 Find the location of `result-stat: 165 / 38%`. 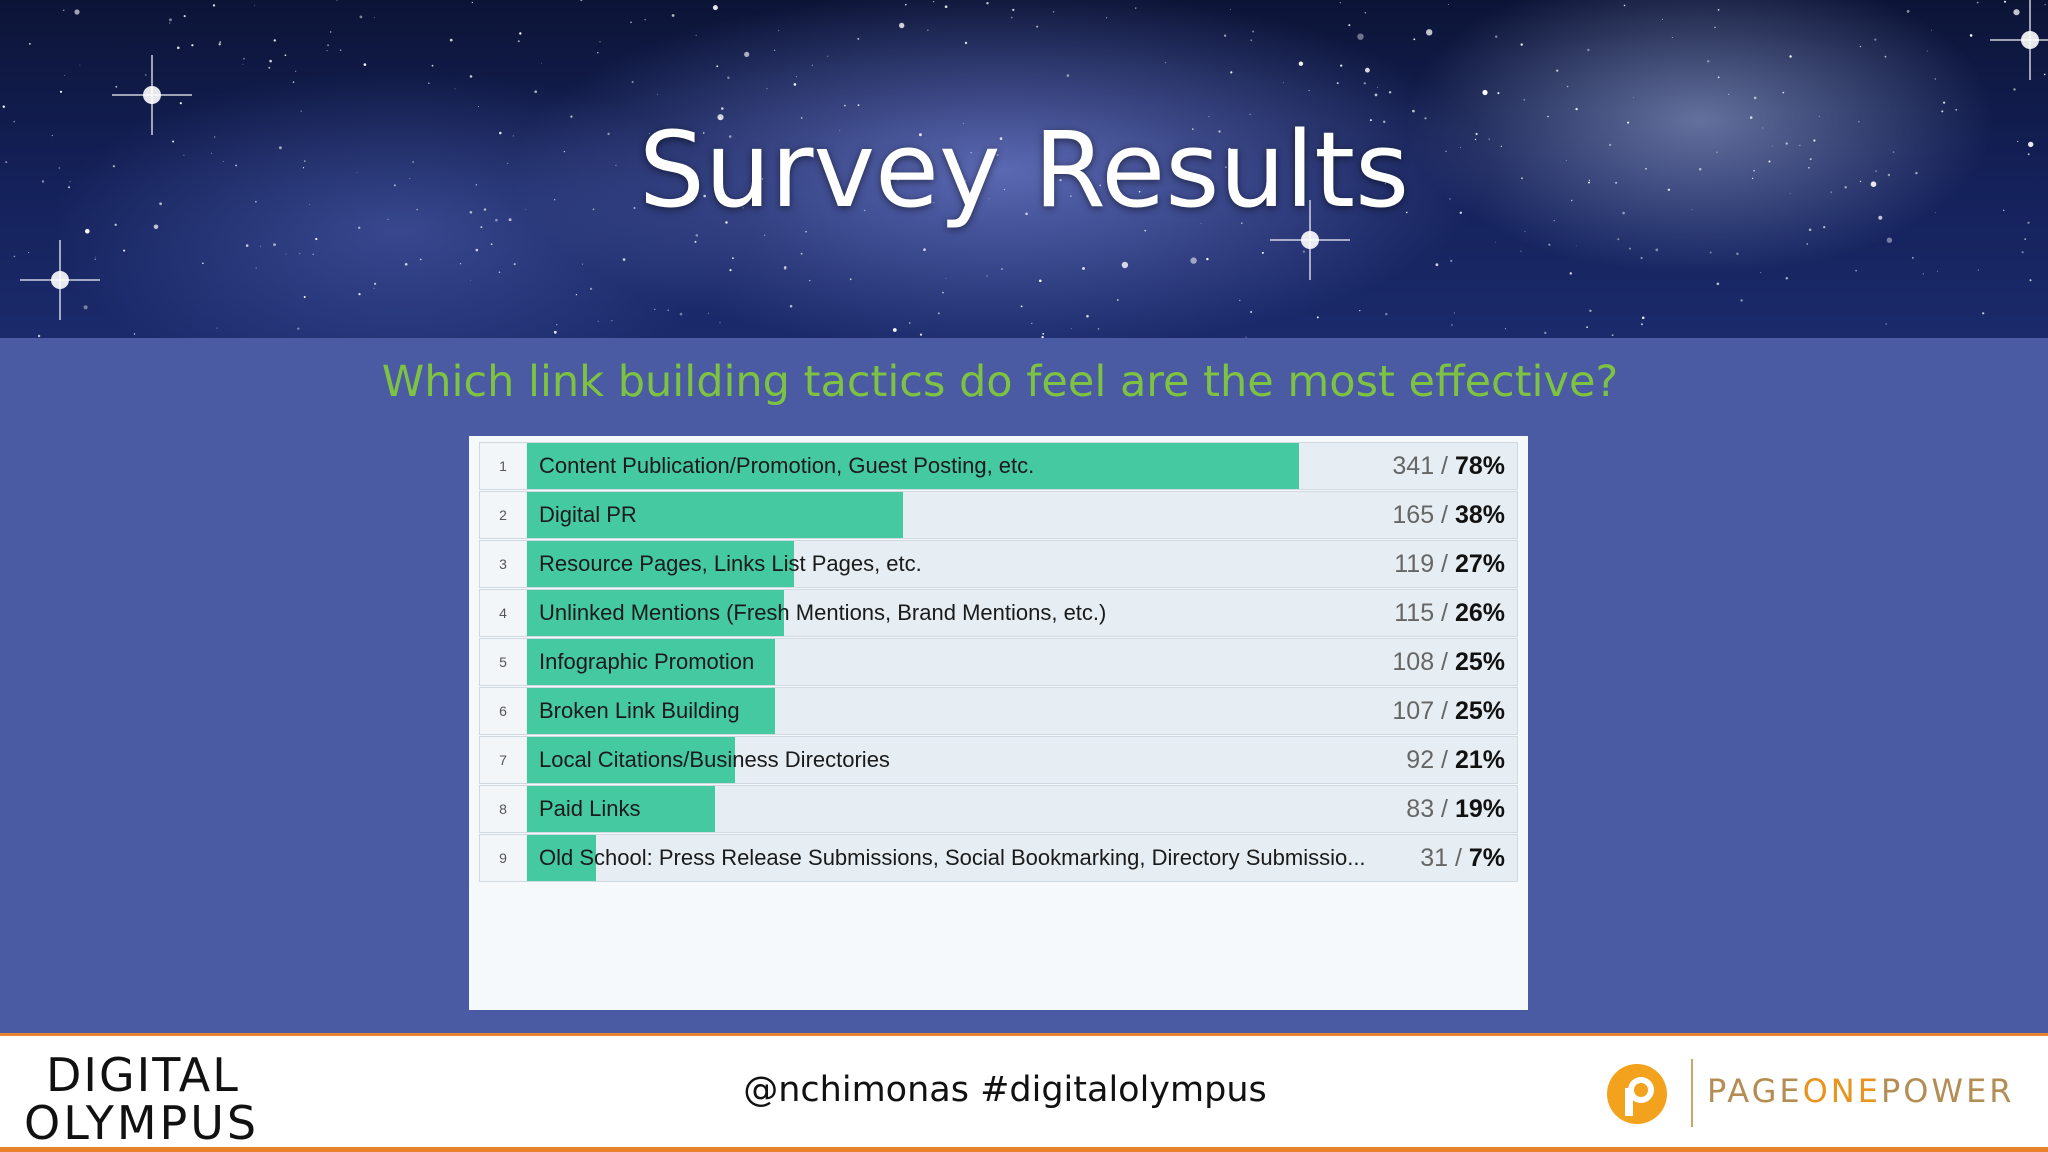

result-stat: 165 / 38% is located at coordinates (1448, 515).